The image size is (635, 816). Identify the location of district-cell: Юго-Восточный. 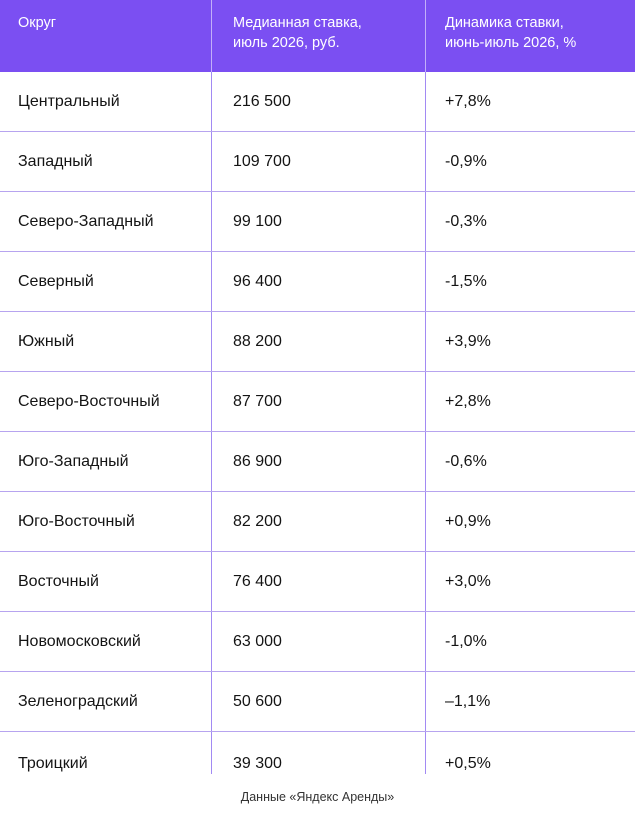
(76, 521).